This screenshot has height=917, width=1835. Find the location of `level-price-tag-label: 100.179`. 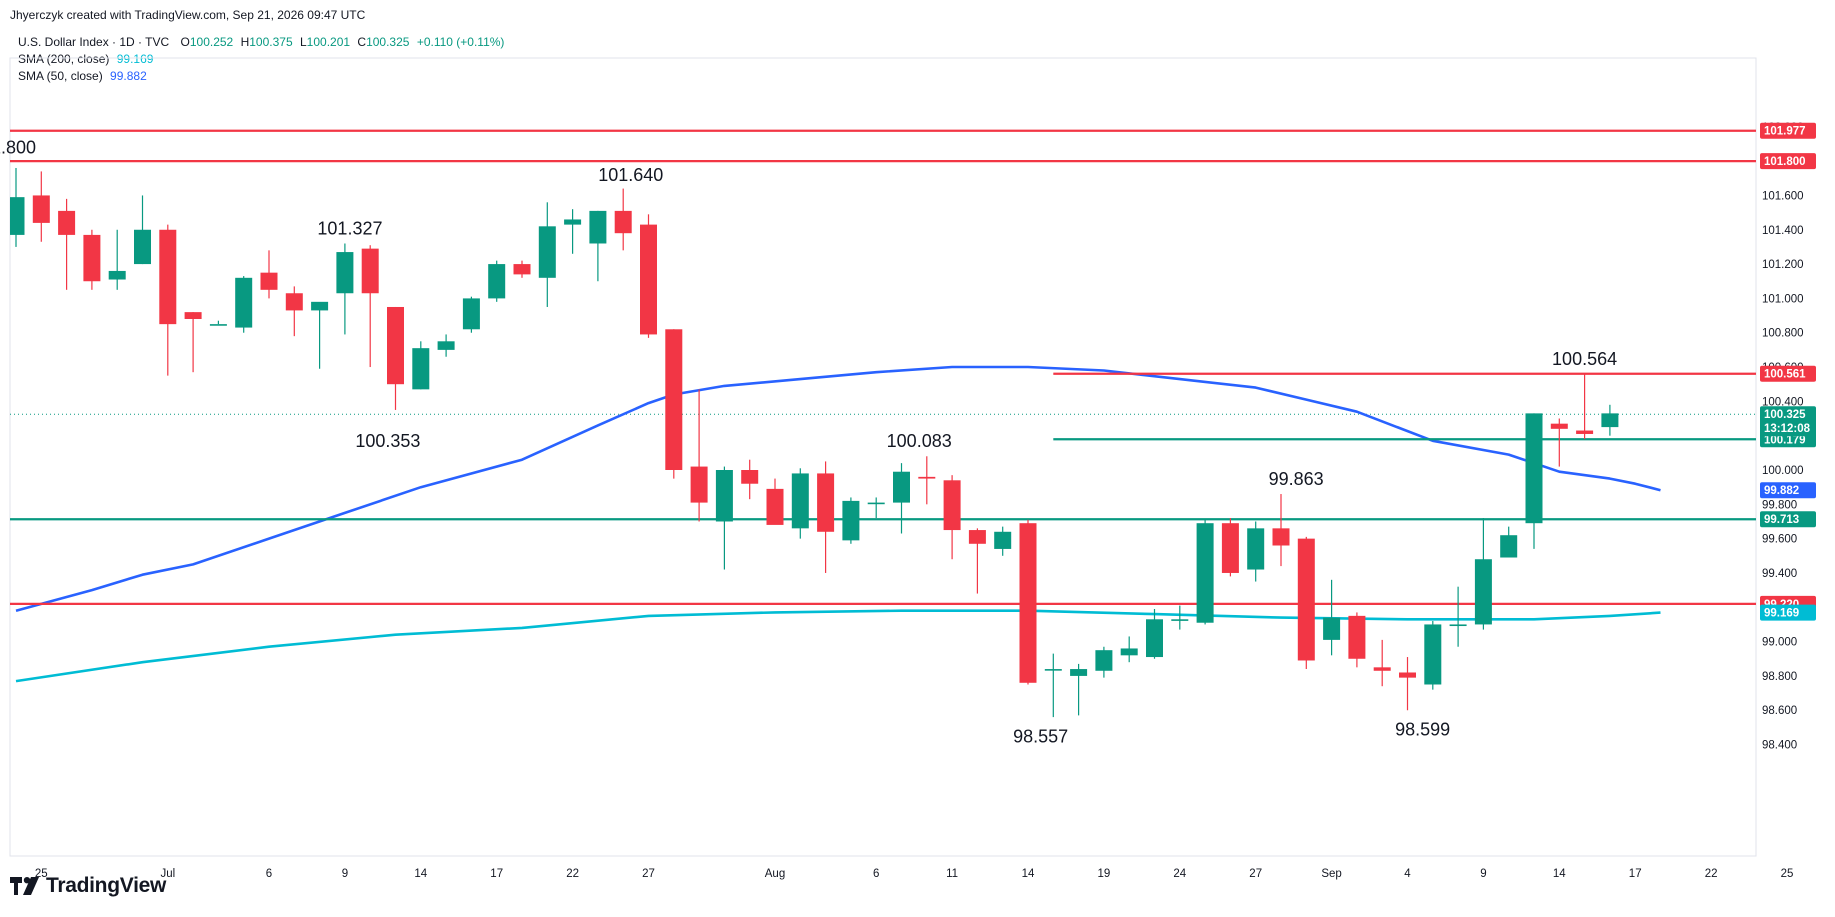

level-price-tag-label: 100.179 is located at coordinates (1785, 440).